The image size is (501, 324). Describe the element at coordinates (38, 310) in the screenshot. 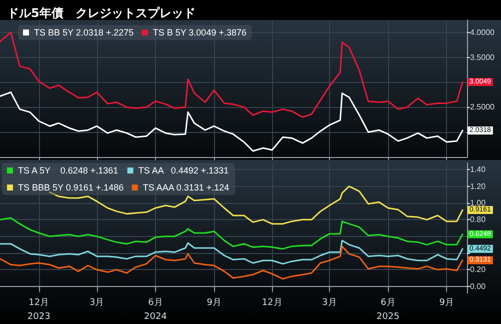

I see `x-tick-label: 12月 2023` at that location.